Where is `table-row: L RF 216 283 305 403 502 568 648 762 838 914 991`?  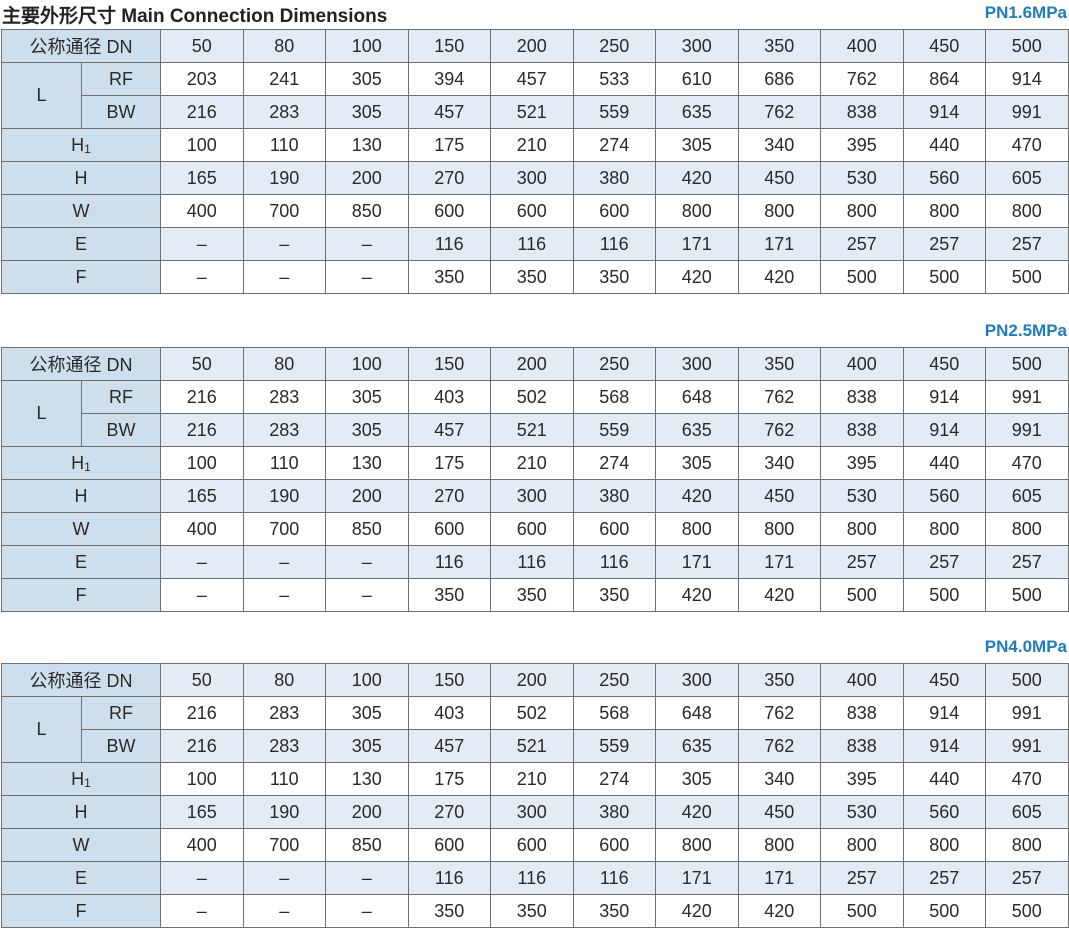
table-row: L RF 216 283 305 403 502 568 648 762 838 914 991 is located at coordinates (535, 413).